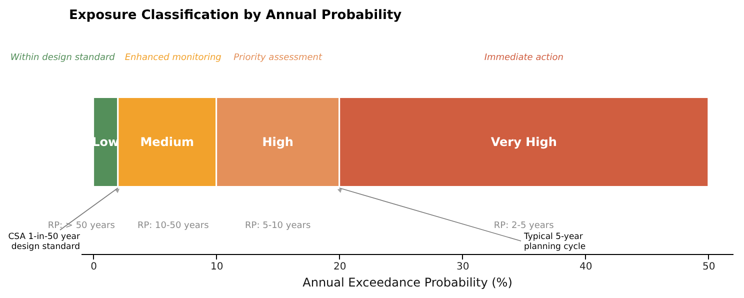 This screenshot has height=298, width=744. I want to click on series-label: Medium, so click(167, 142).